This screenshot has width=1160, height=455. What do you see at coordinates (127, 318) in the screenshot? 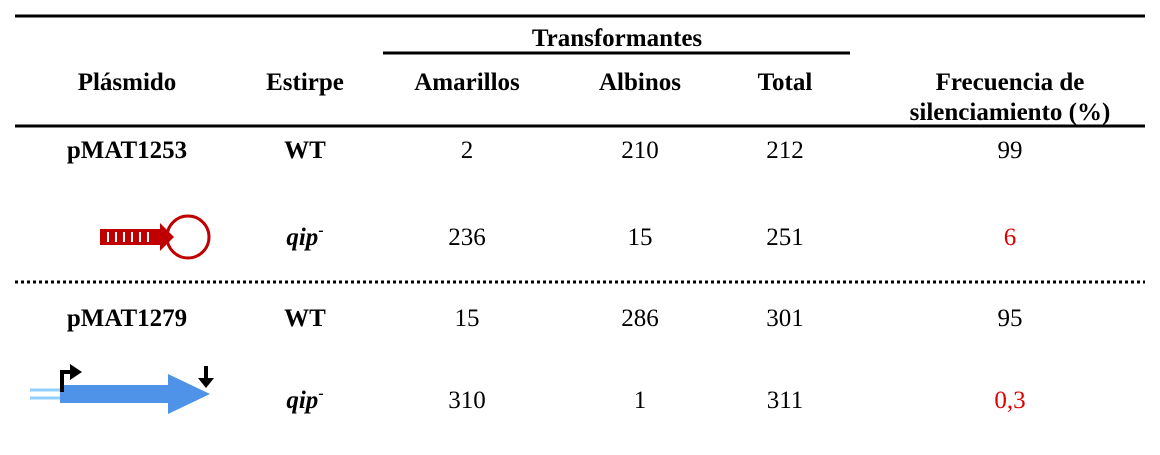
I see `plasmid: pMAT1279` at bounding box center [127, 318].